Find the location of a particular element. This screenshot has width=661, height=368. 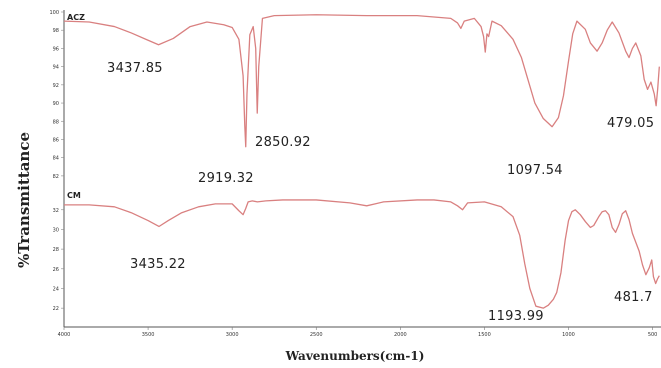

x-tick-label: 4000 is located at coordinates (64, 335).